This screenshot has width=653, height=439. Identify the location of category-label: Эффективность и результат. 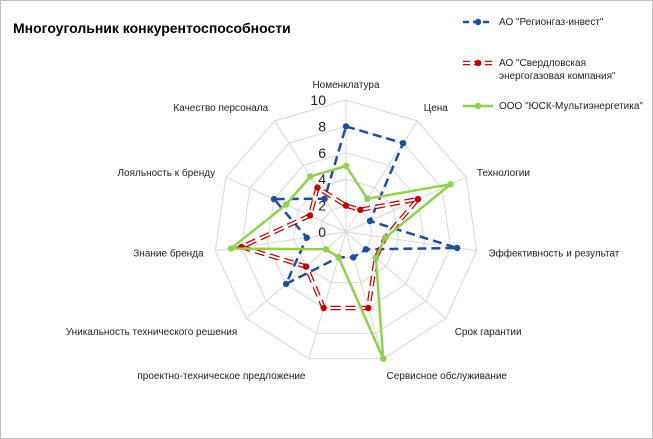
(553, 254).